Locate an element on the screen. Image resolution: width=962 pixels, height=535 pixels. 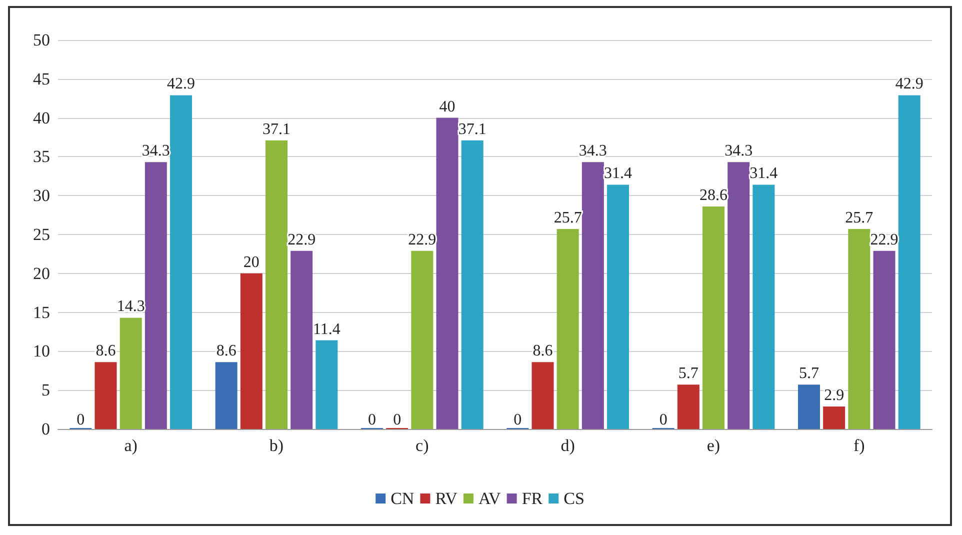
y-tick-label: 20 is located at coordinates (41, 273).